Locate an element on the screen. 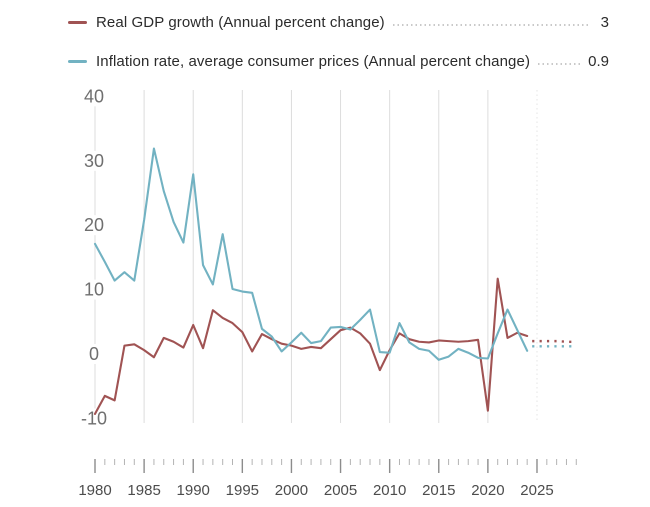 This screenshot has width=650, height=507. gdp-series-swatch is located at coordinates (77, 22).